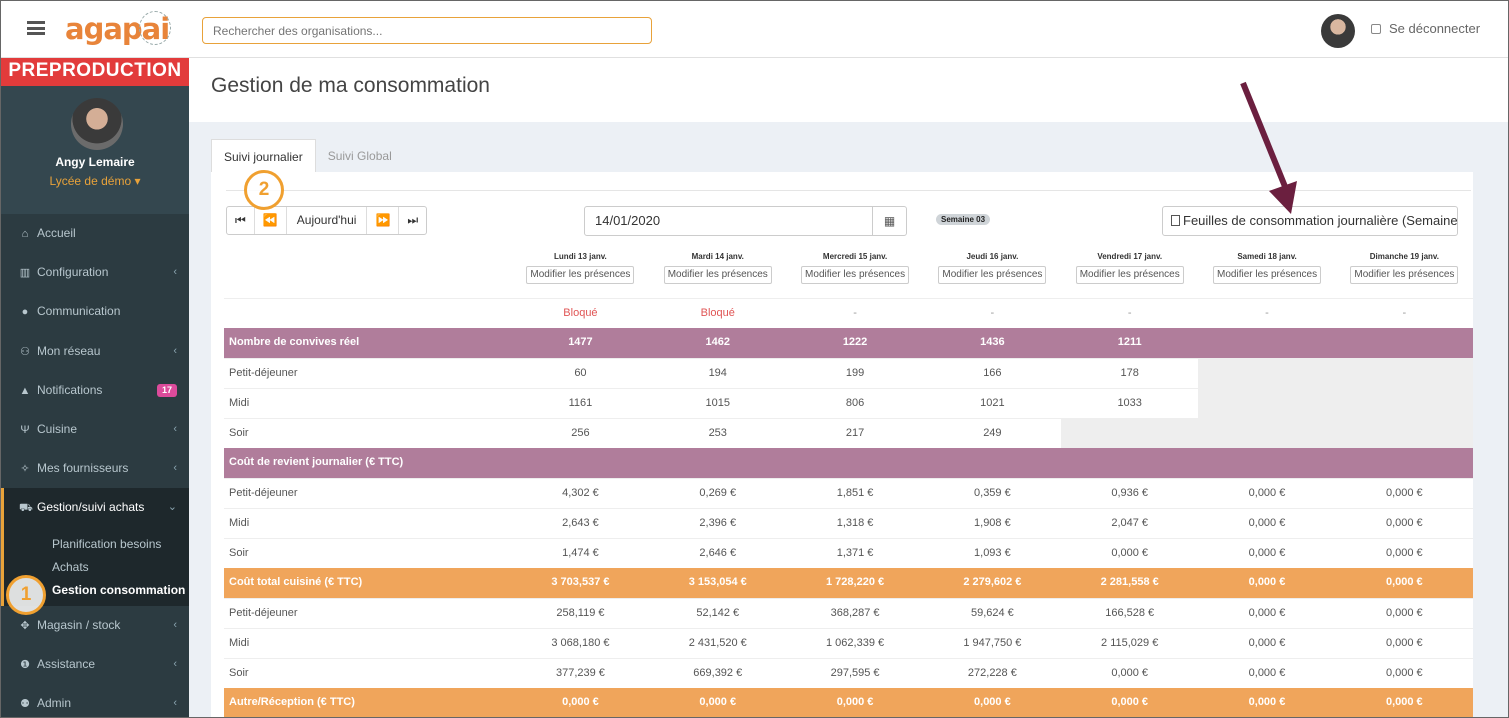  I want to click on menu-toggle-icon, so click(36, 28).